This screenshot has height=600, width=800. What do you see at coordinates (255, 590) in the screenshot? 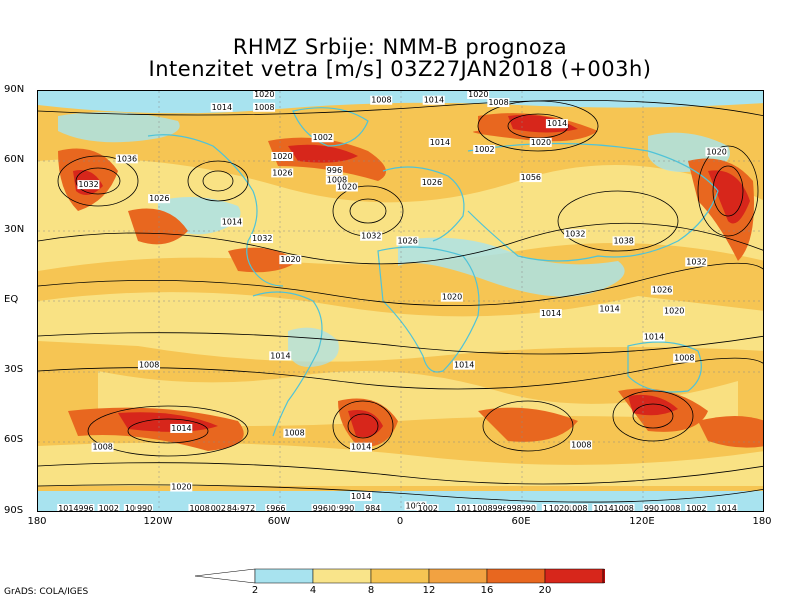
I see `colorbar-tick-2: 2` at bounding box center [255, 590].